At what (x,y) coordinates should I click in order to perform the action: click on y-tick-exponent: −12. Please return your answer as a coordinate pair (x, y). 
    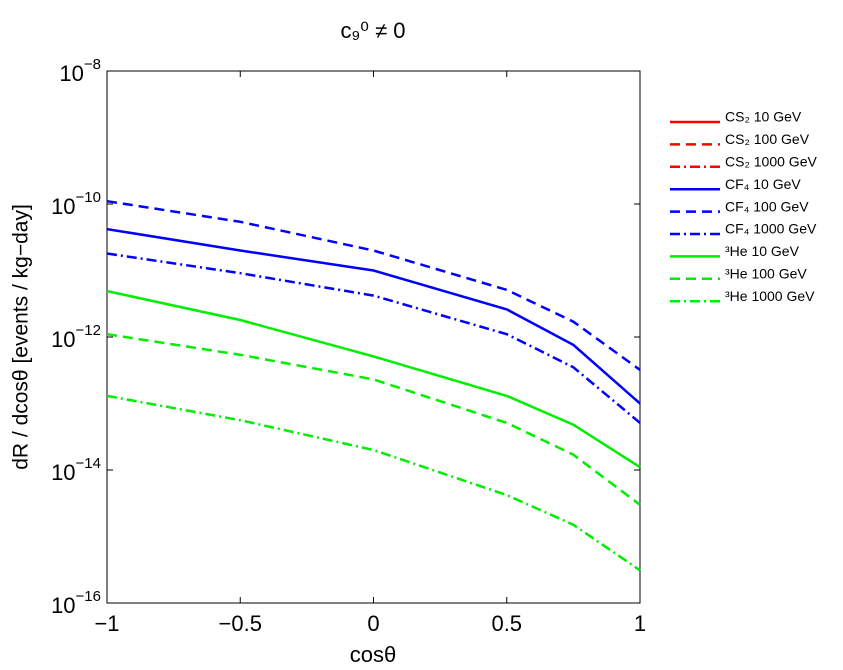
    Looking at the image, I should click on (88, 330).